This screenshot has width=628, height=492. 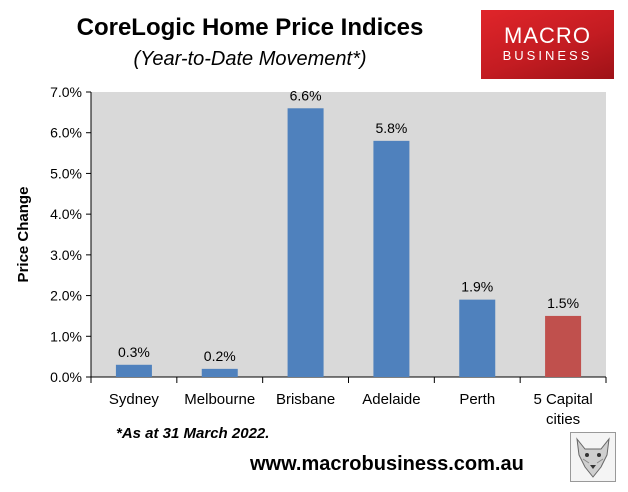 I want to click on data-label: 0.2%, so click(x=220, y=356).